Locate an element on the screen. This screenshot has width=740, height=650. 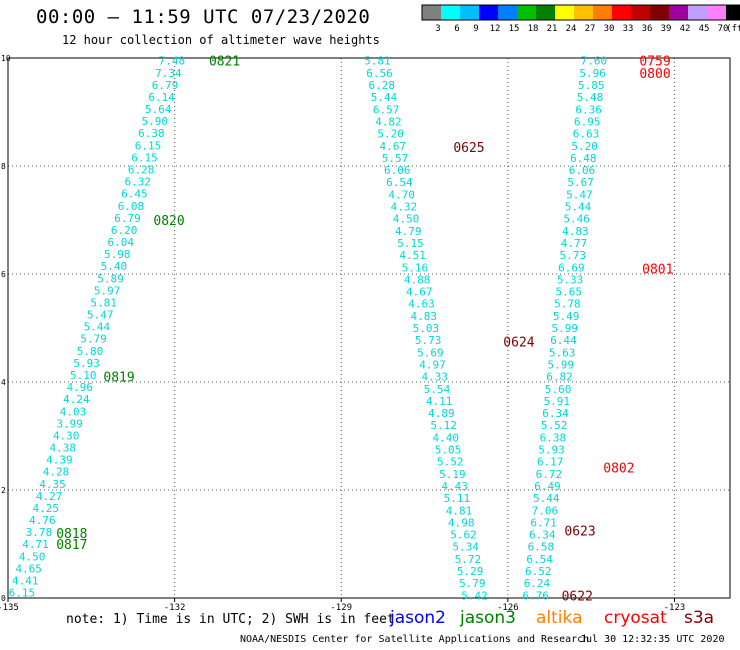
wave-height-value: 7.06 is located at coordinates (545, 510).